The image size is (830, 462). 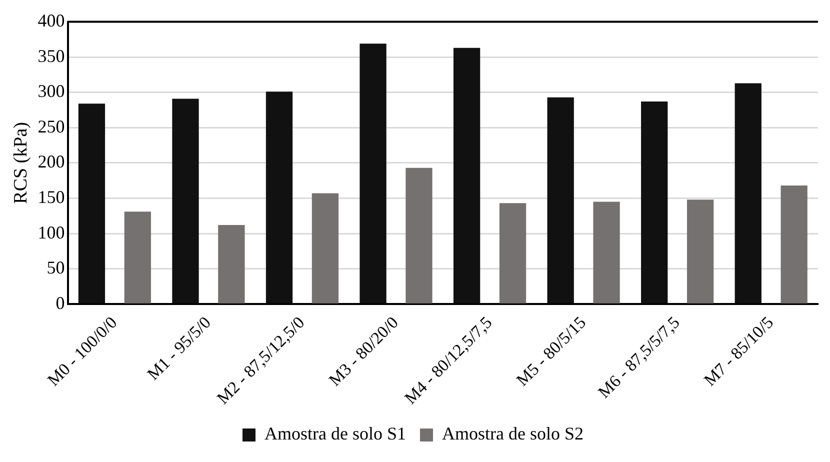 I want to click on legend-label: Amostra de solo S2, so click(x=513, y=434).